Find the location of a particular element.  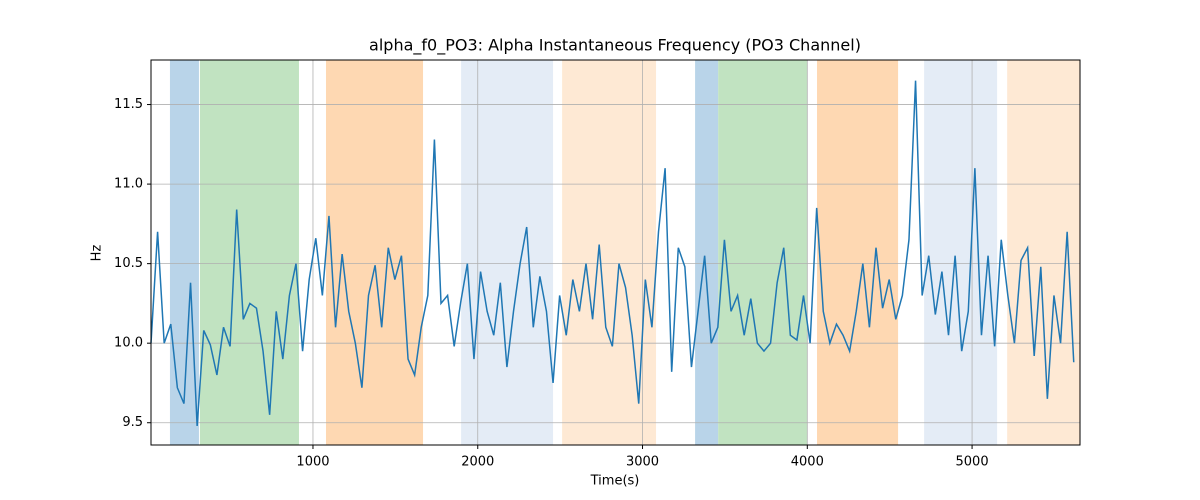

x-axis-label: Time(s) is located at coordinates (615, 481).